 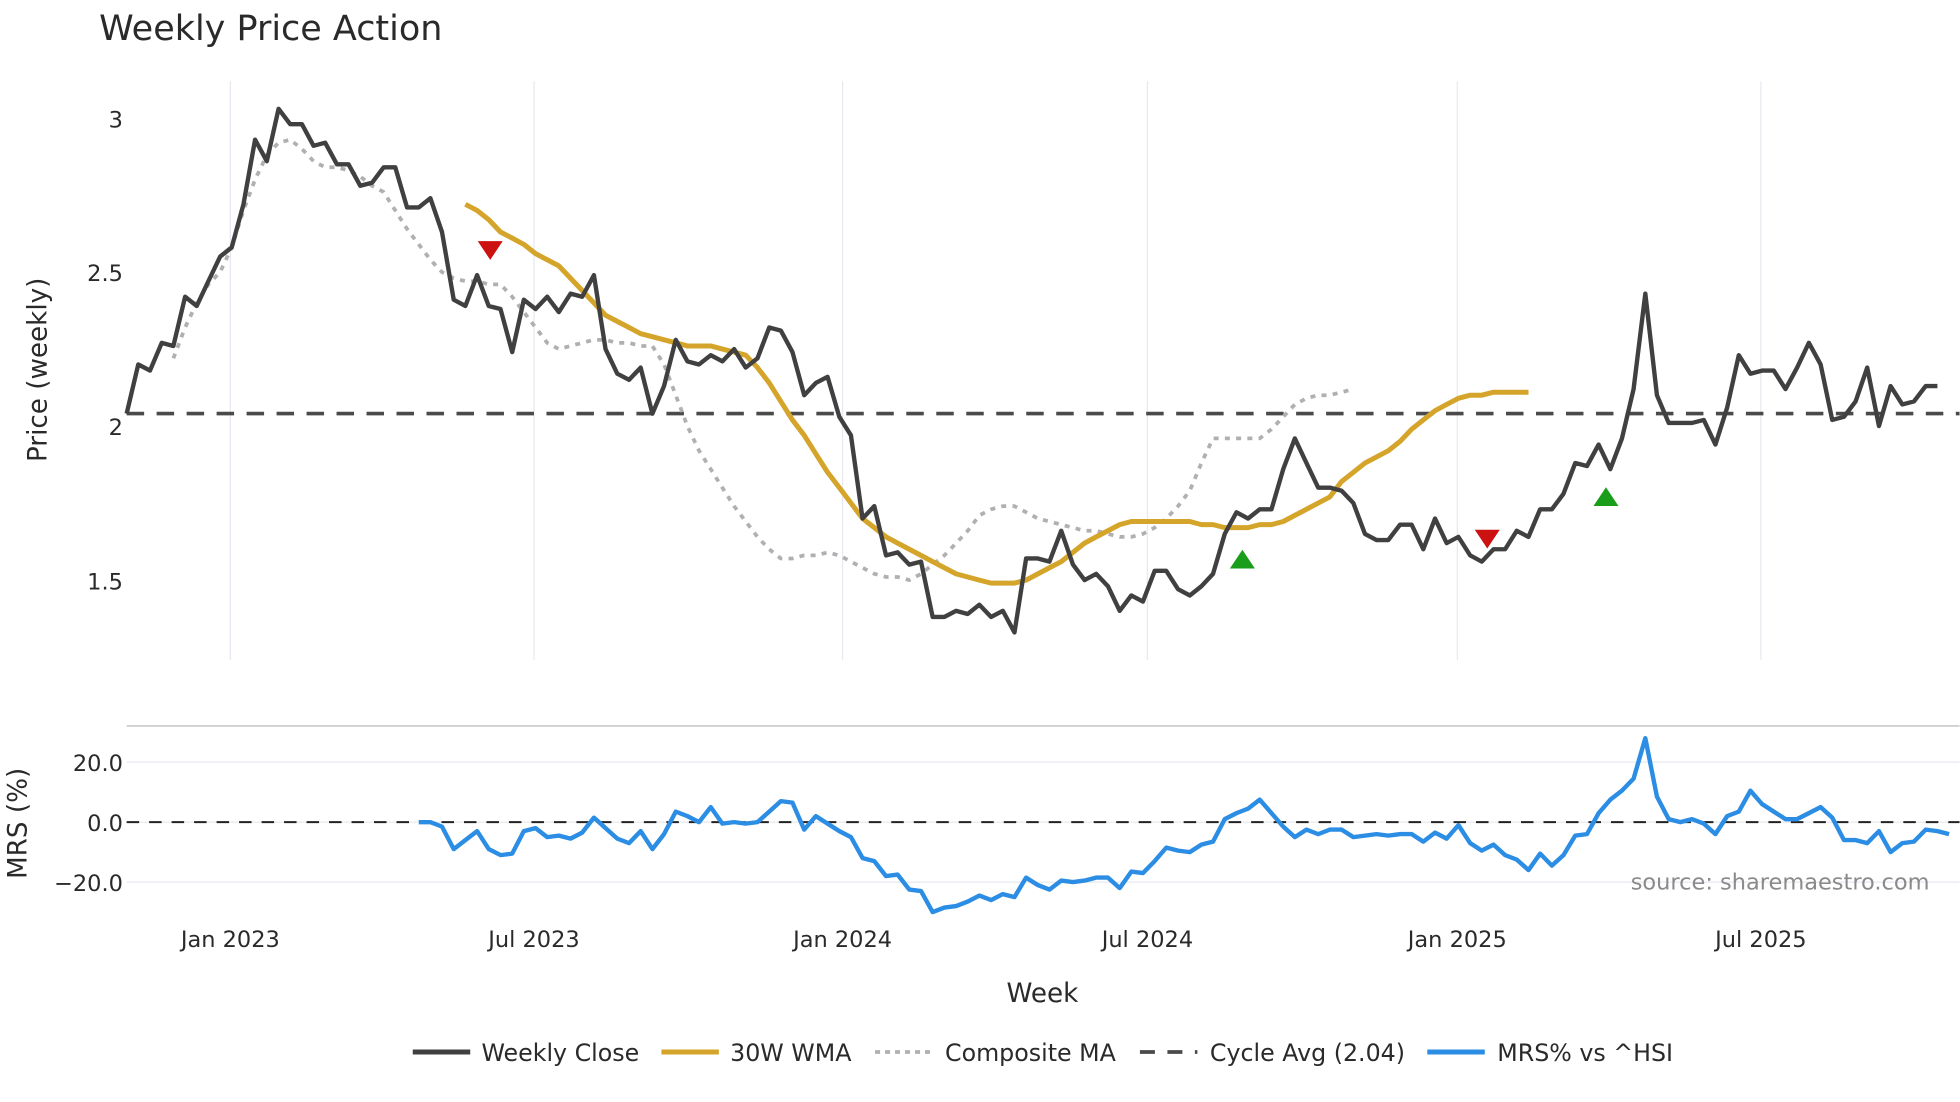 I want to click on legend-item-mrs: MRS% vs ^HSI, so click(x=1550, y=1053).